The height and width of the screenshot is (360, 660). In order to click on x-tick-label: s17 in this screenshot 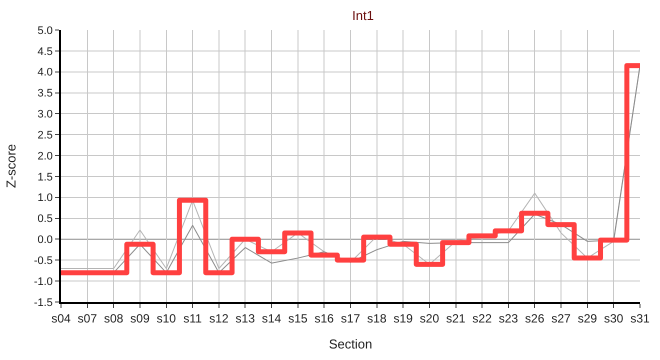, I will do `click(350, 318)`.